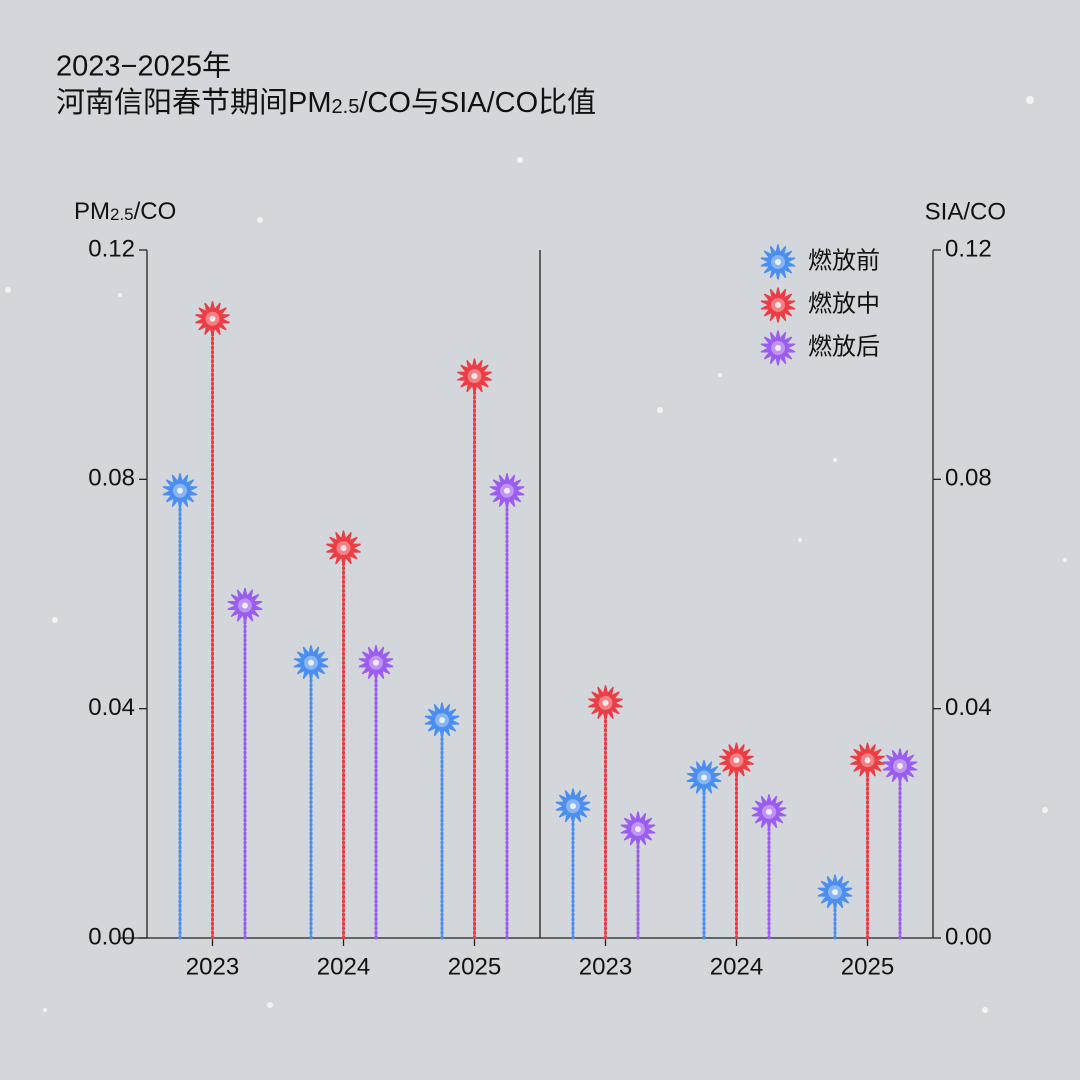 The width and height of the screenshot is (1080, 1080). Describe the element at coordinates (111, 248) in the screenshot. I see `y-tick-label: 0.12` at that location.